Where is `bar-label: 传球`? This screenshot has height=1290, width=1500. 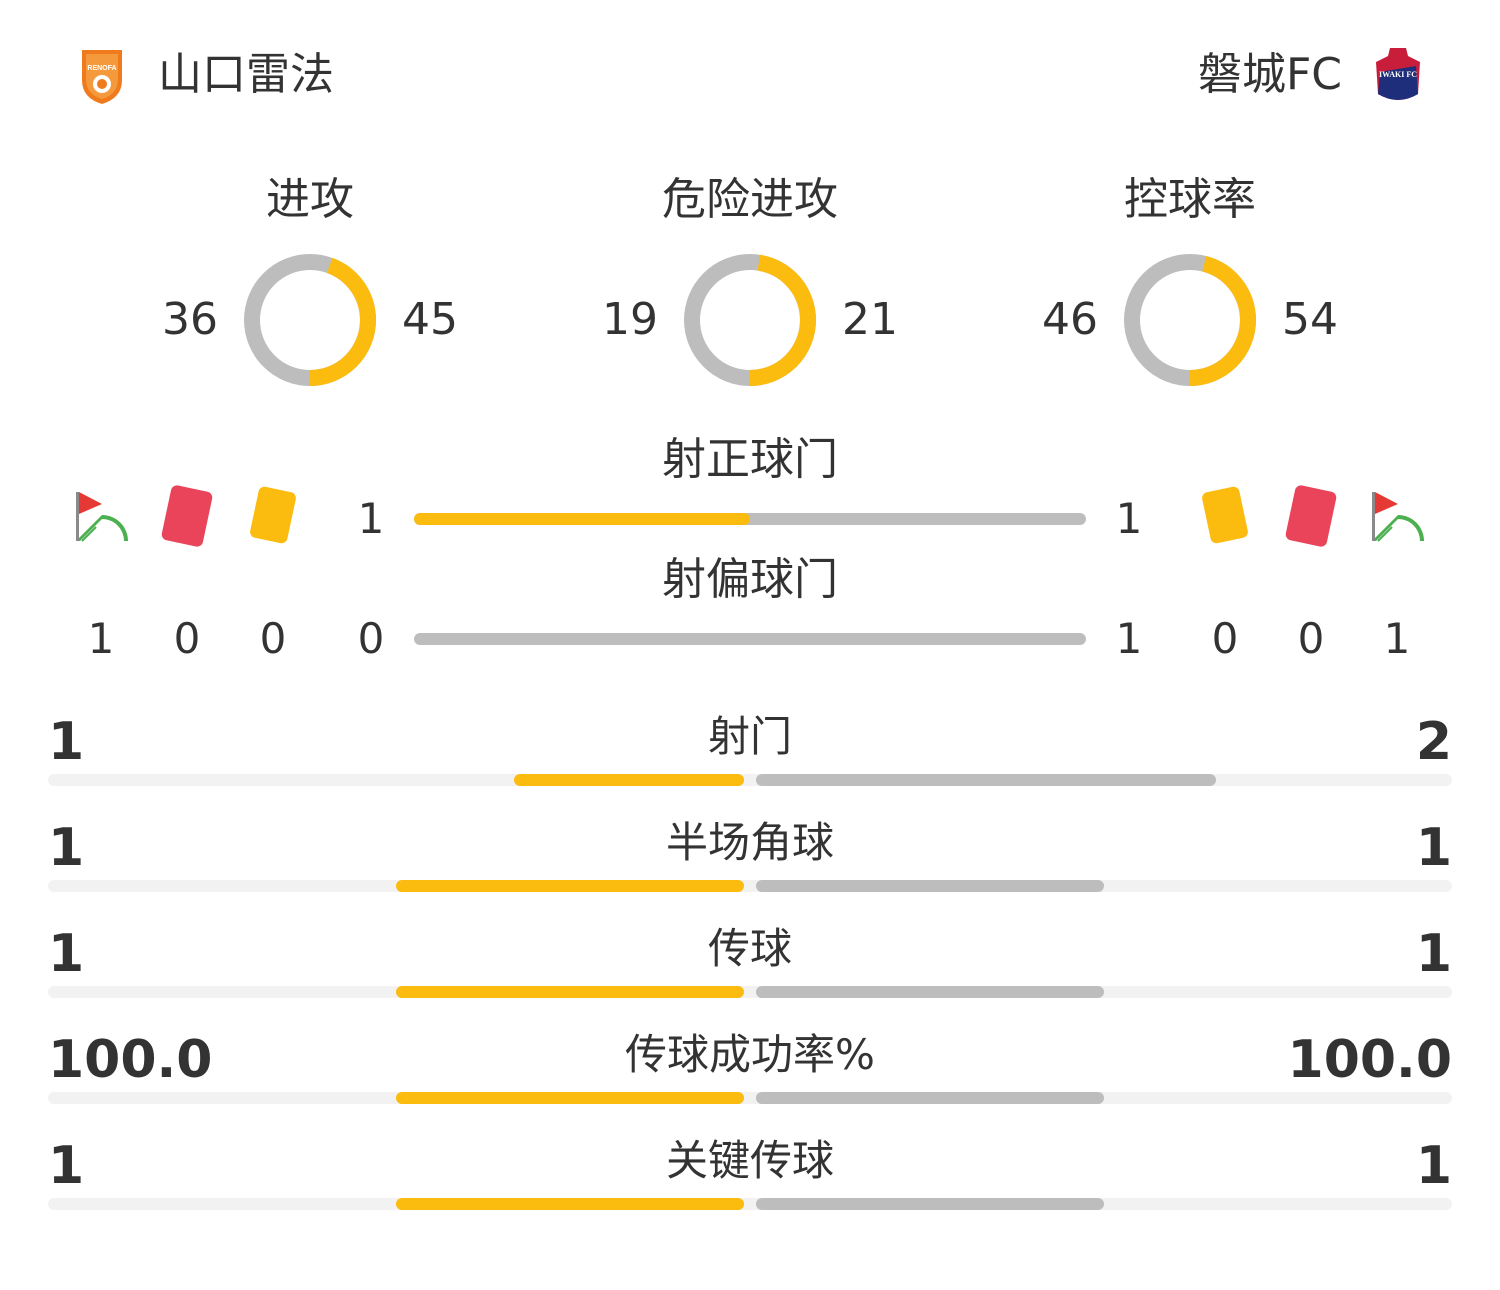
bar-label: 传球 is located at coordinates (749, 948).